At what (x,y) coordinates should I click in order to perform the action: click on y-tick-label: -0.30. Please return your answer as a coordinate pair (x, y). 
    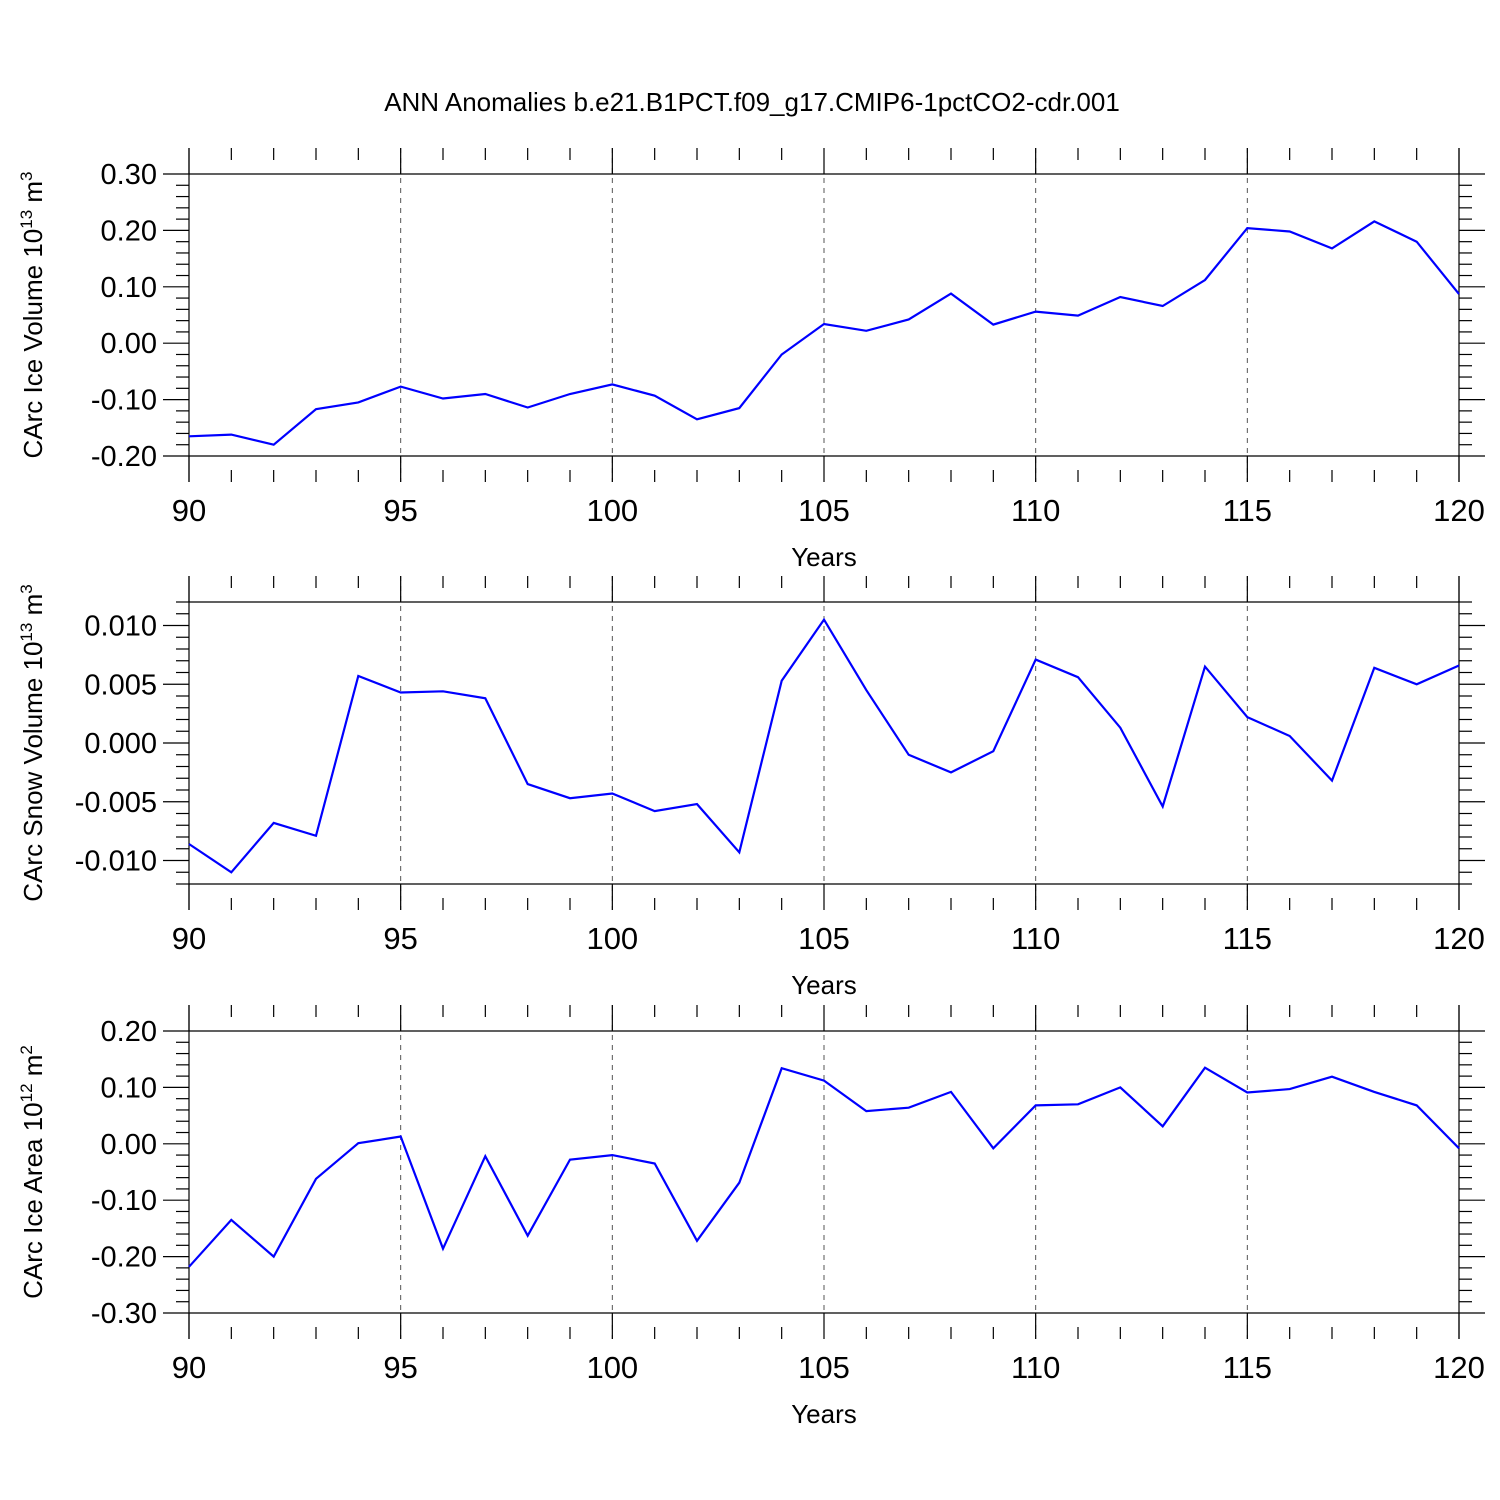
    Looking at the image, I should click on (124, 1314).